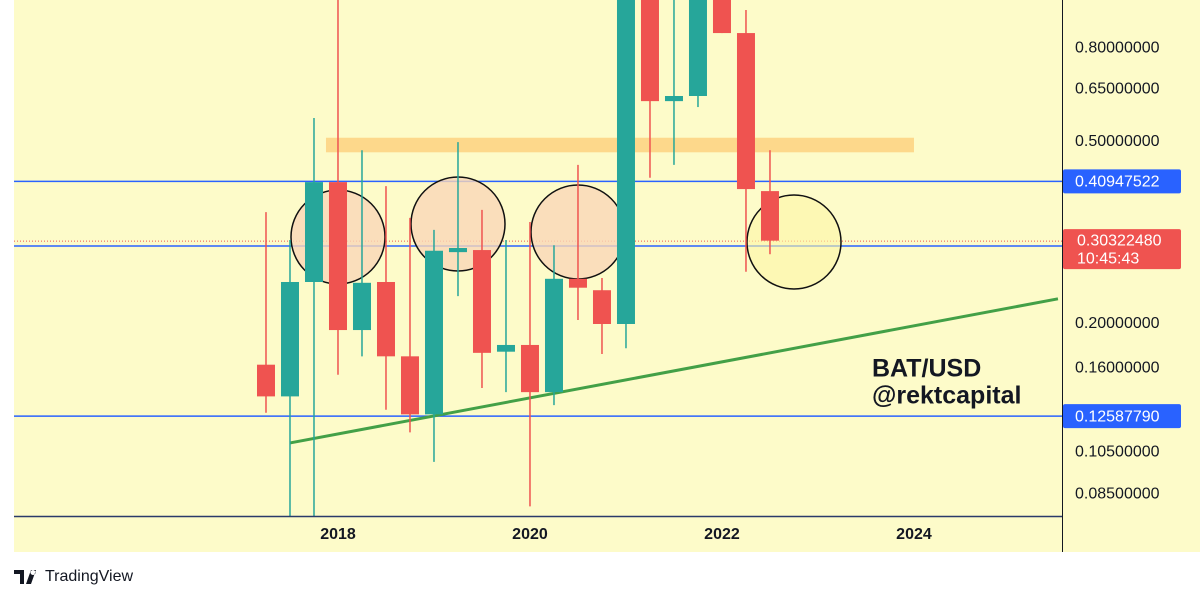  Describe the element at coordinates (25, 577) in the screenshot. I see `logo-icon` at that location.